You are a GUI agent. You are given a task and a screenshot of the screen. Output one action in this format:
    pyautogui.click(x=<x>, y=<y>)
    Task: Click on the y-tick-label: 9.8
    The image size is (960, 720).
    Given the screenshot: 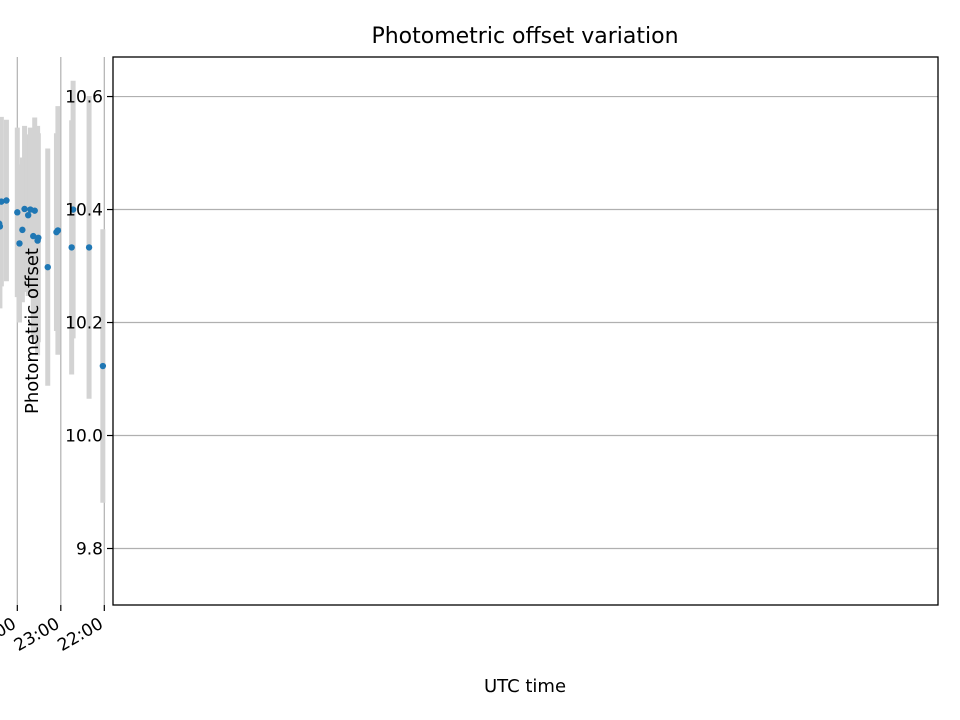 What is the action you would take?
    pyautogui.click(x=89, y=550)
    